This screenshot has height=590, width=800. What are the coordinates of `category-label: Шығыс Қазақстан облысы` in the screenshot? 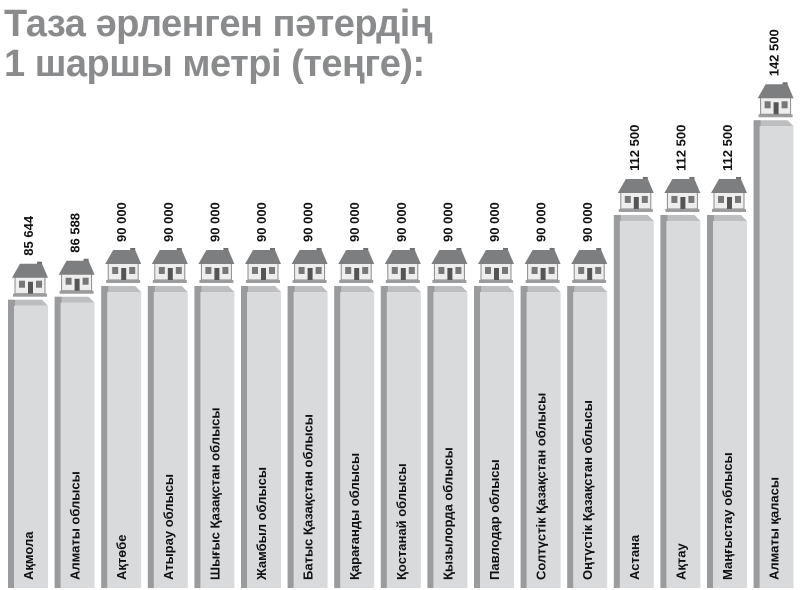 It's located at (214, 493).